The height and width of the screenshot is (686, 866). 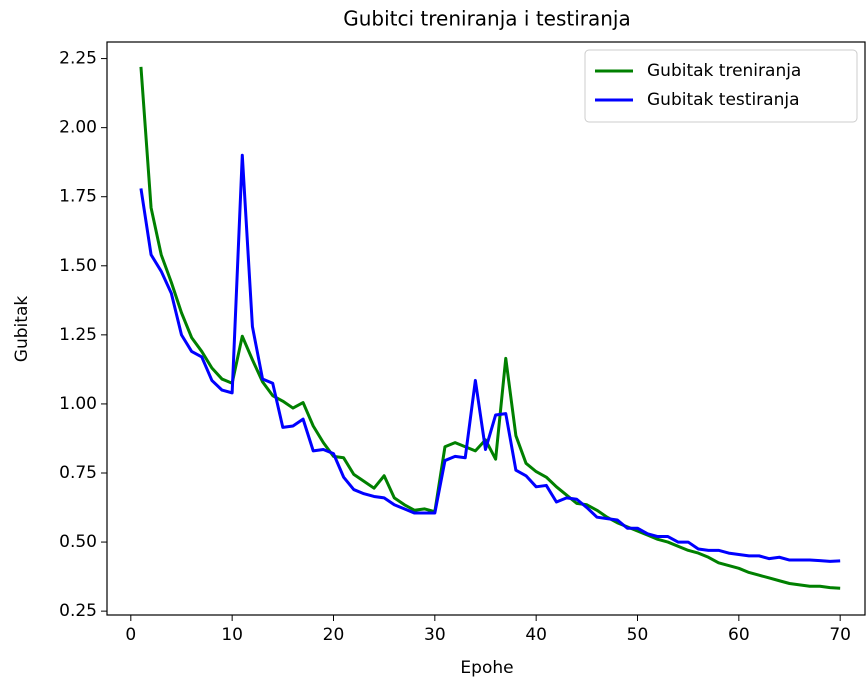 What do you see at coordinates (78, 611) in the screenshot?
I see `y-tick-label: 0.25` at bounding box center [78, 611].